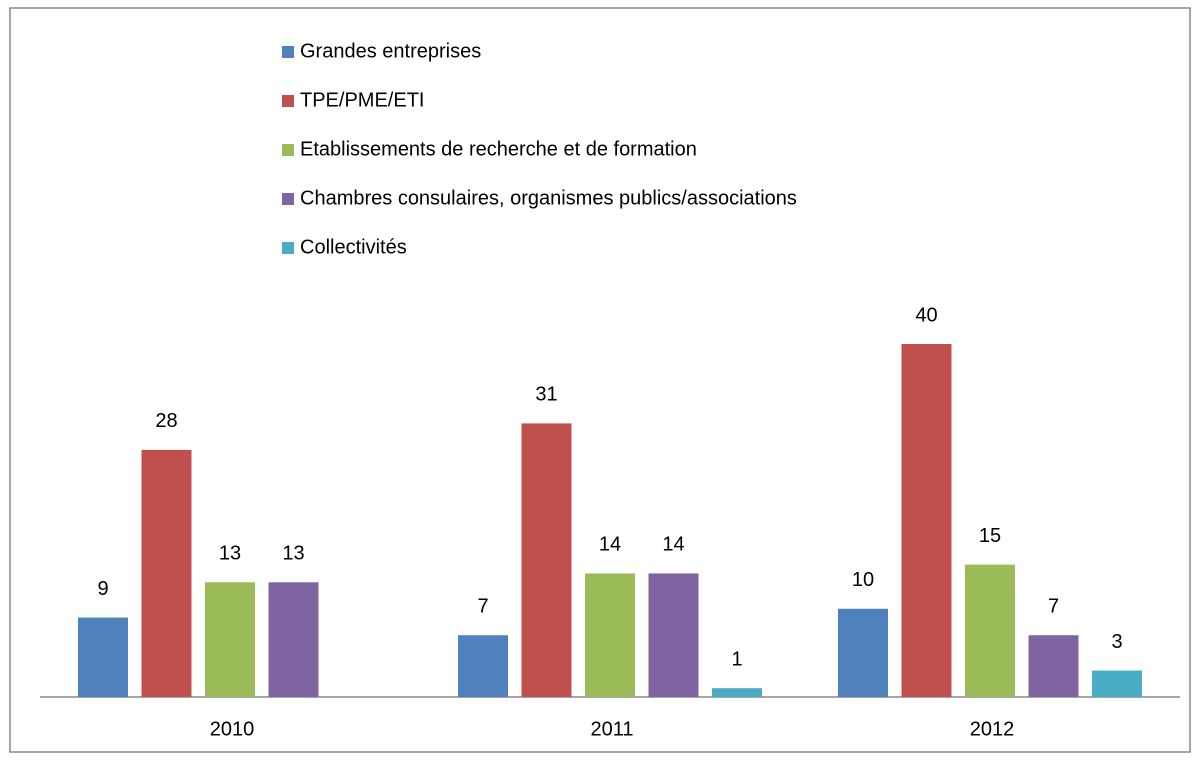 Image resolution: width=1200 pixels, height=760 pixels. What do you see at coordinates (611, 729) in the screenshot?
I see `x-tick-label: 2011` at bounding box center [611, 729].